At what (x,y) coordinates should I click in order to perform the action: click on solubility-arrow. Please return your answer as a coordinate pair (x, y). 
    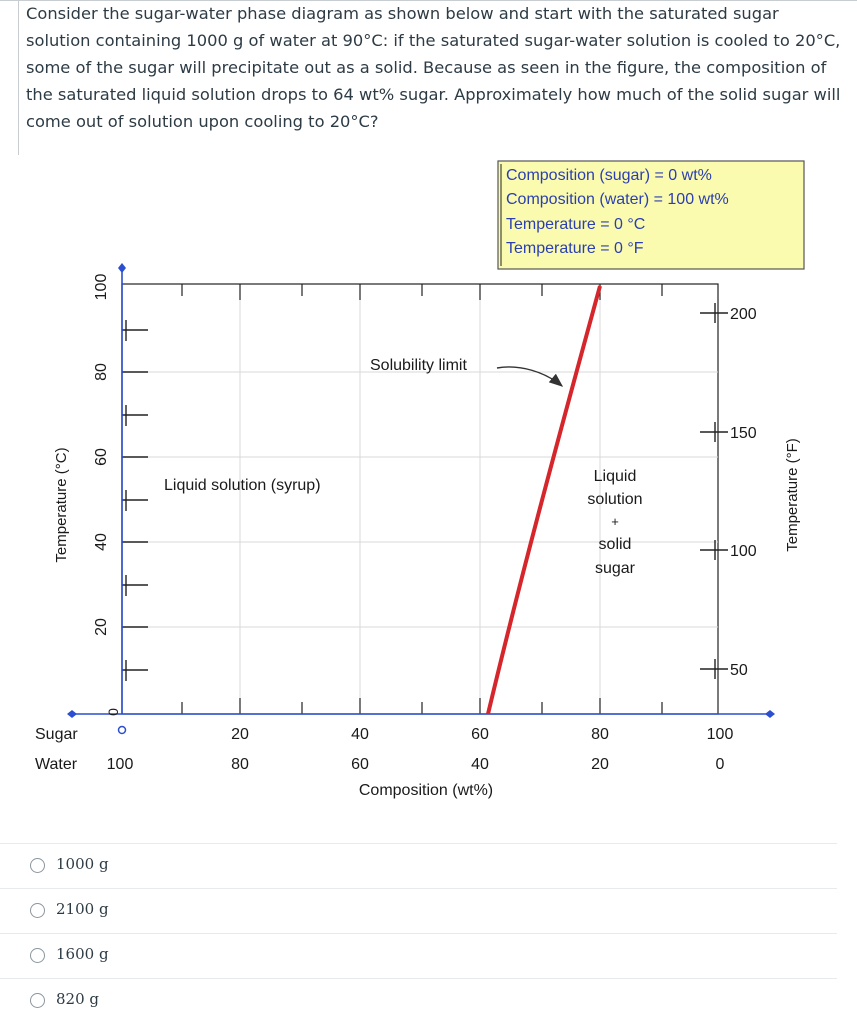
    Looking at the image, I should click on (530, 376).